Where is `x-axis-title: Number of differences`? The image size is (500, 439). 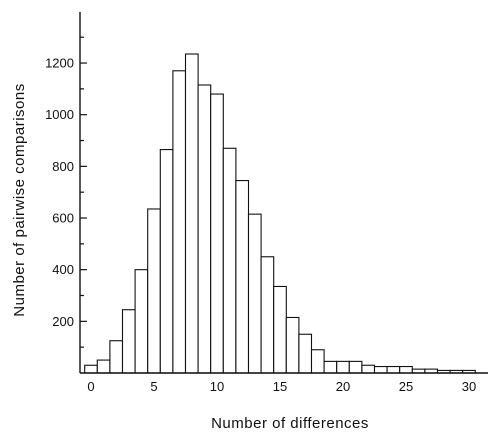 x-axis-title: Number of differences is located at coordinates (290, 423).